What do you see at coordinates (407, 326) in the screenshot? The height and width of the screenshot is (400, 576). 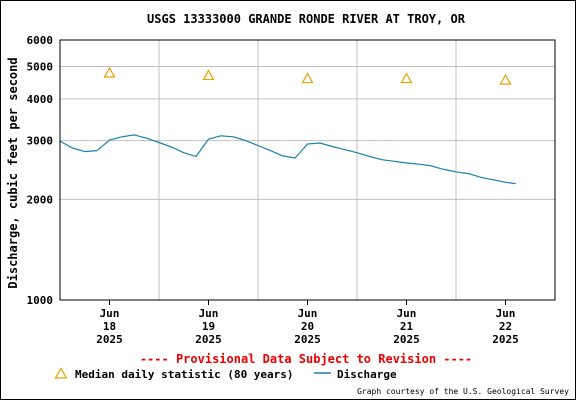 I see `x-tick-label: 21` at bounding box center [407, 326].